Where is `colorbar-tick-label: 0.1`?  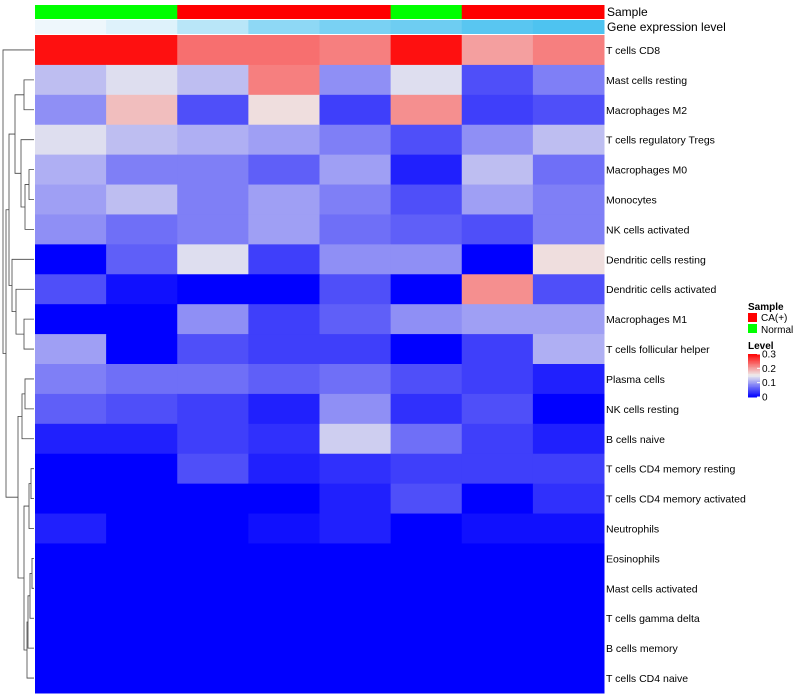
colorbar-tick-label: 0.1 is located at coordinates (769, 383).